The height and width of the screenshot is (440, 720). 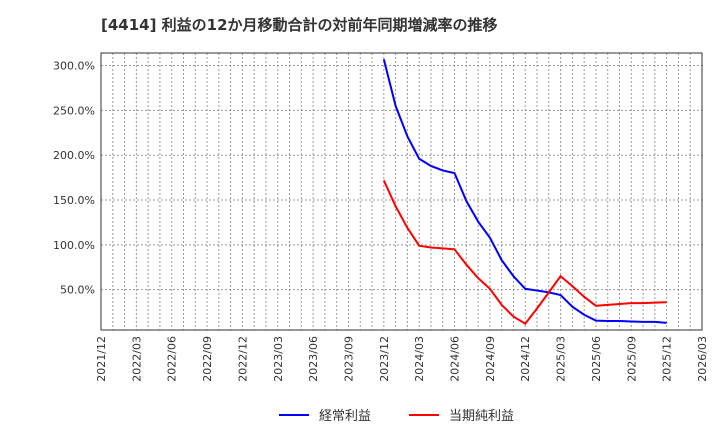 What do you see at coordinates (74, 245) in the screenshot?
I see `y-tick-label: 100.0%` at bounding box center [74, 245].